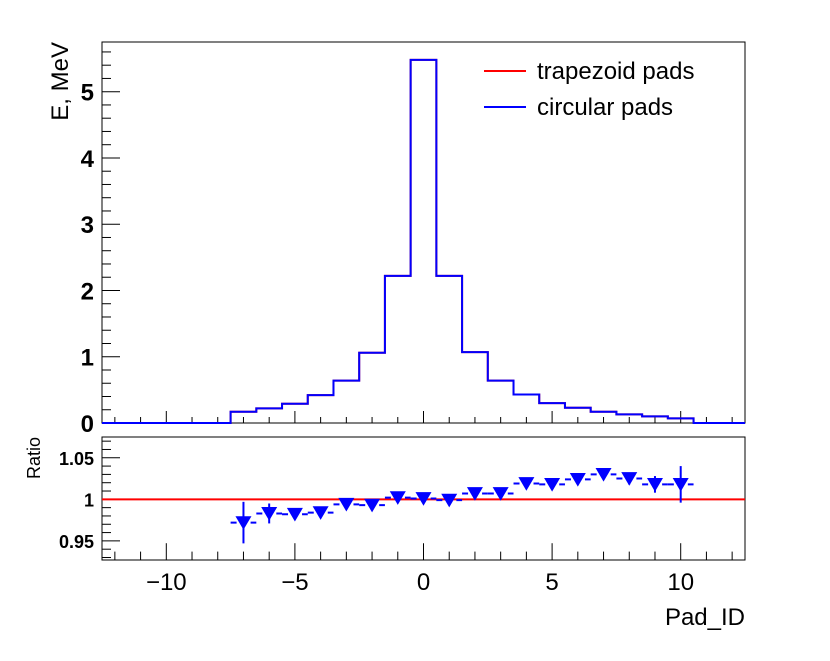  Describe the element at coordinates (60, 81) in the screenshot. I see `energy-y-label: E, MeV` at that location.